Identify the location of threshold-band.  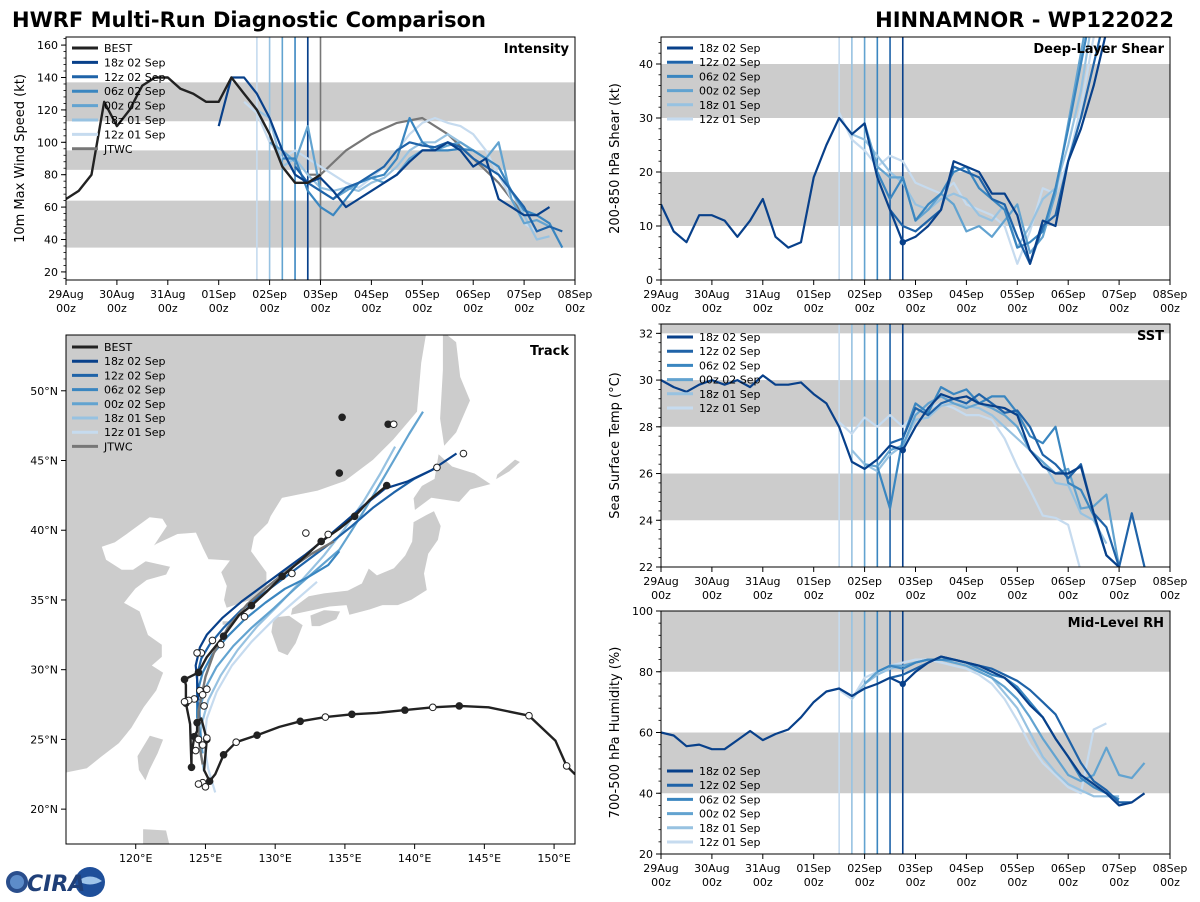
(915, 329).